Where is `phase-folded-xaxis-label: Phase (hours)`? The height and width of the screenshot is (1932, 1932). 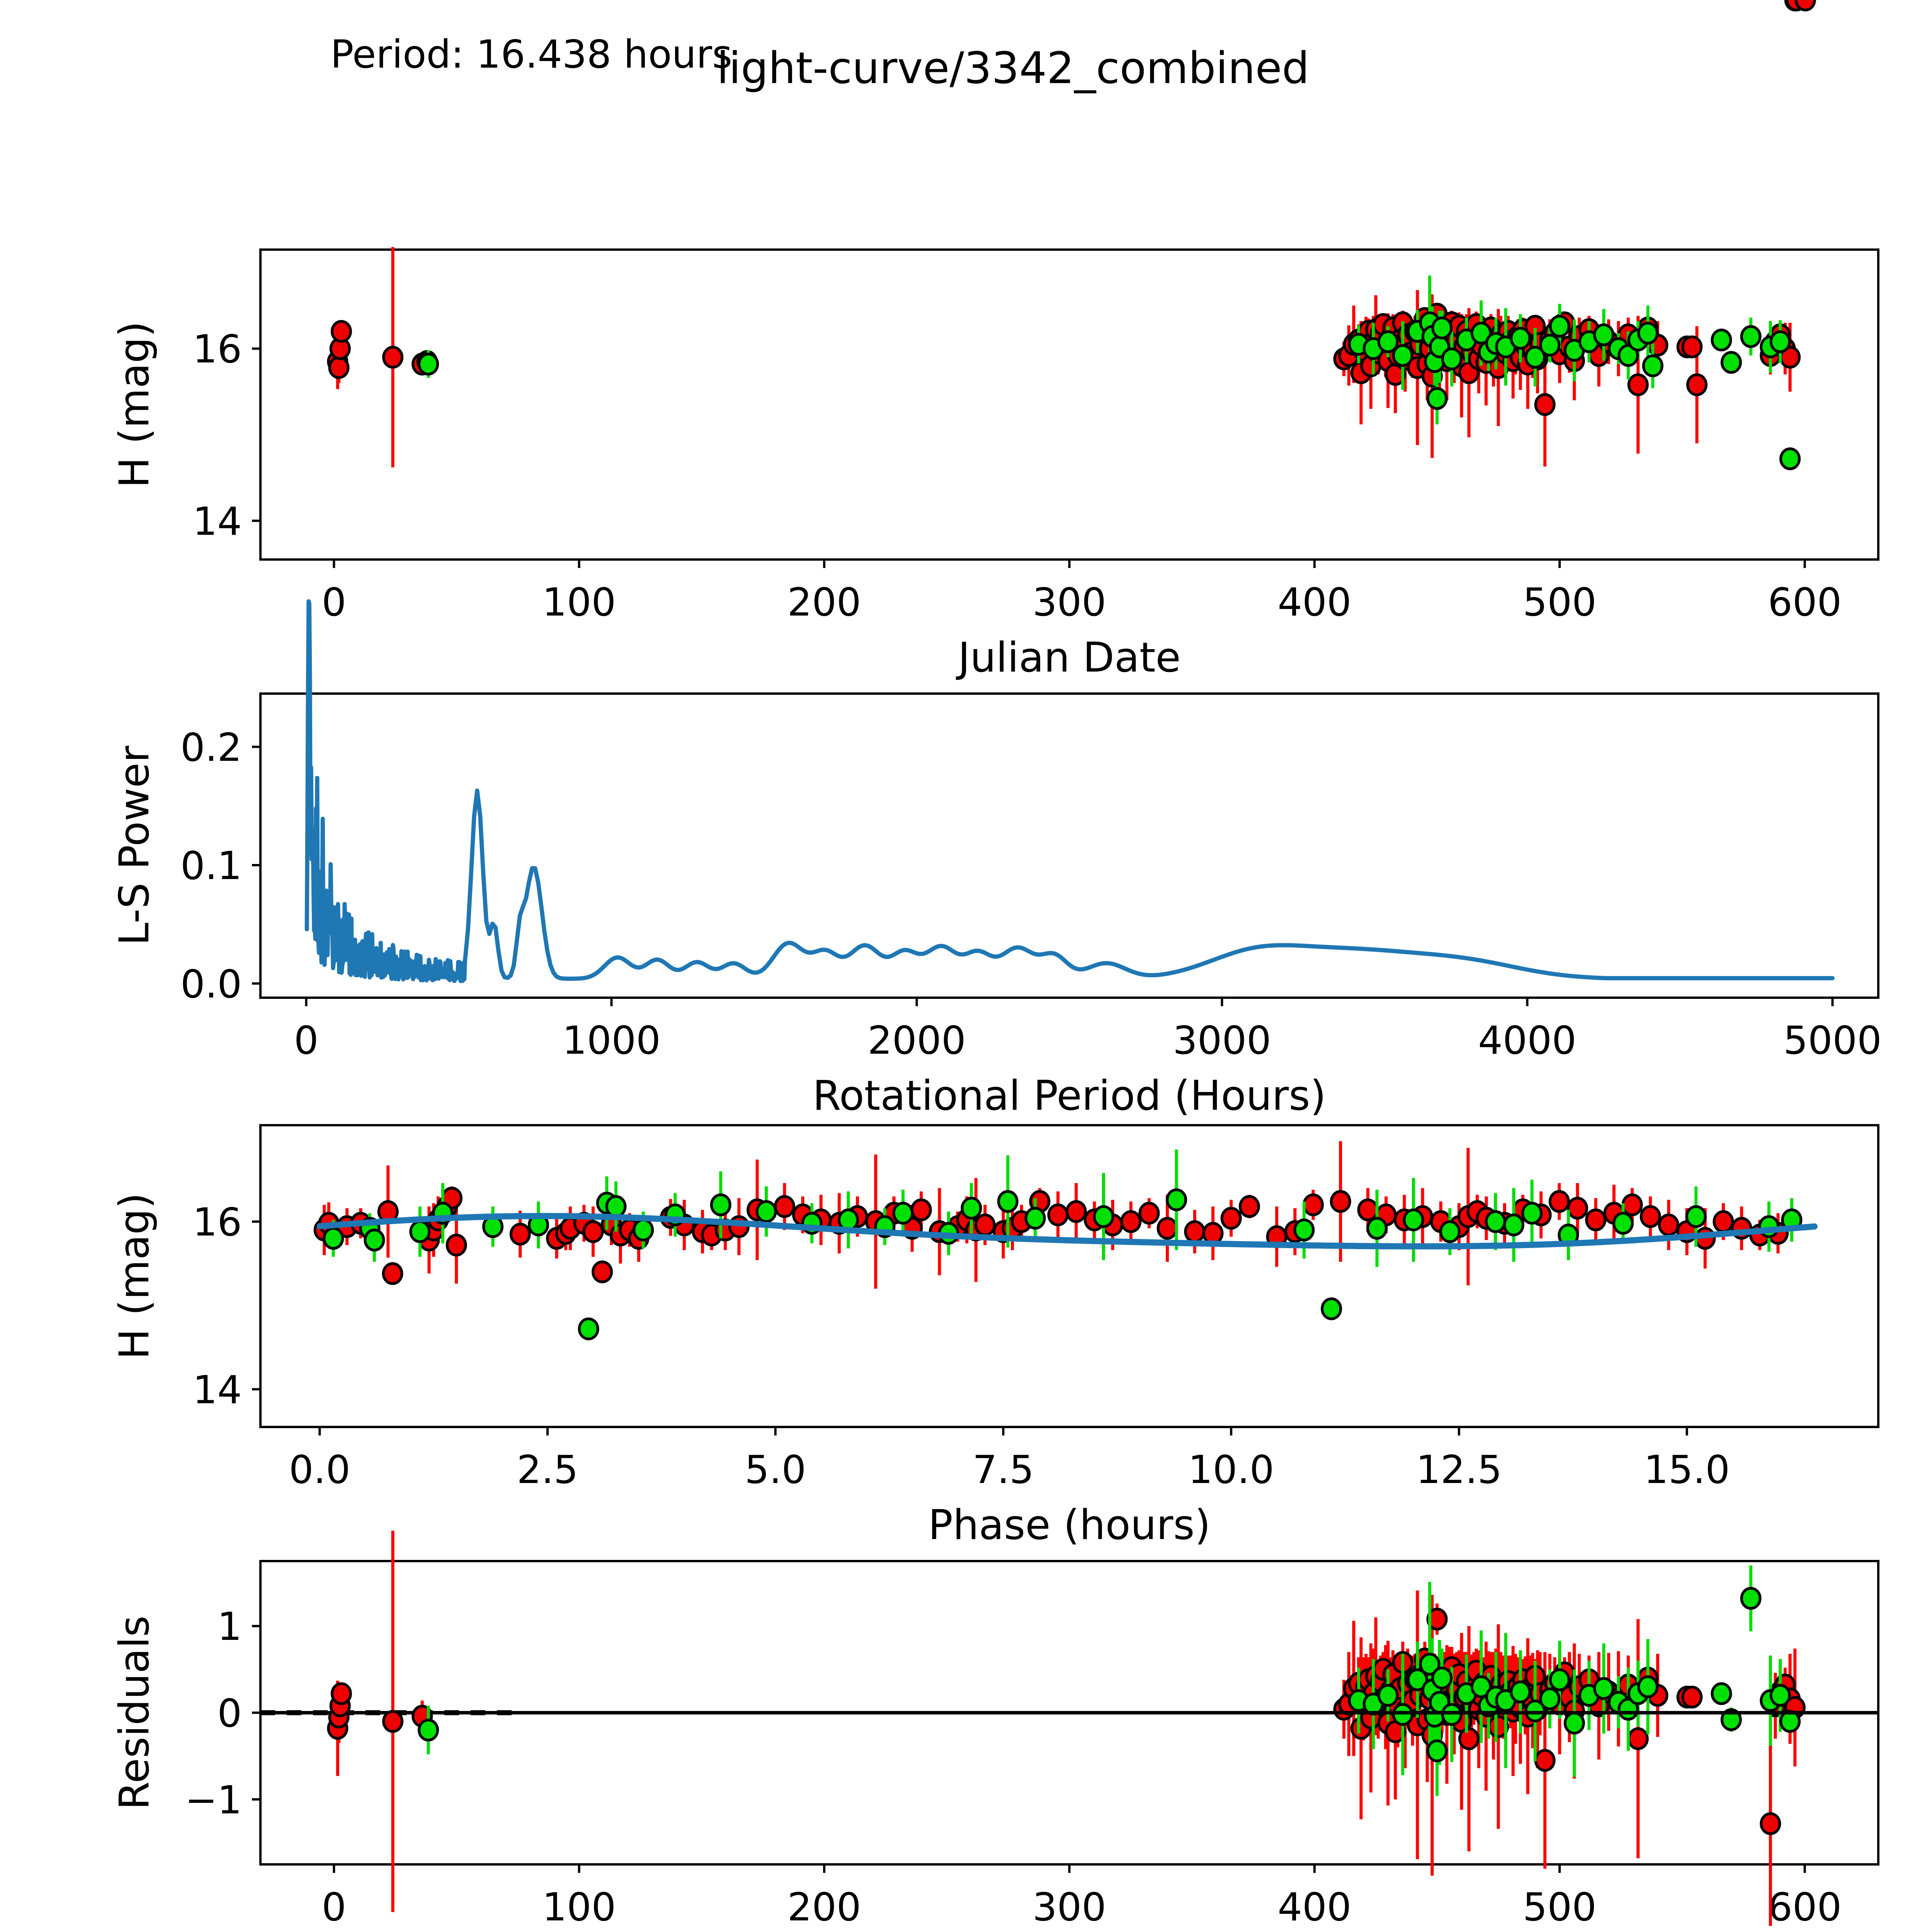
phase-folded-xaxis-label: Phase (hours) is located at coordinates (1070, 1525).